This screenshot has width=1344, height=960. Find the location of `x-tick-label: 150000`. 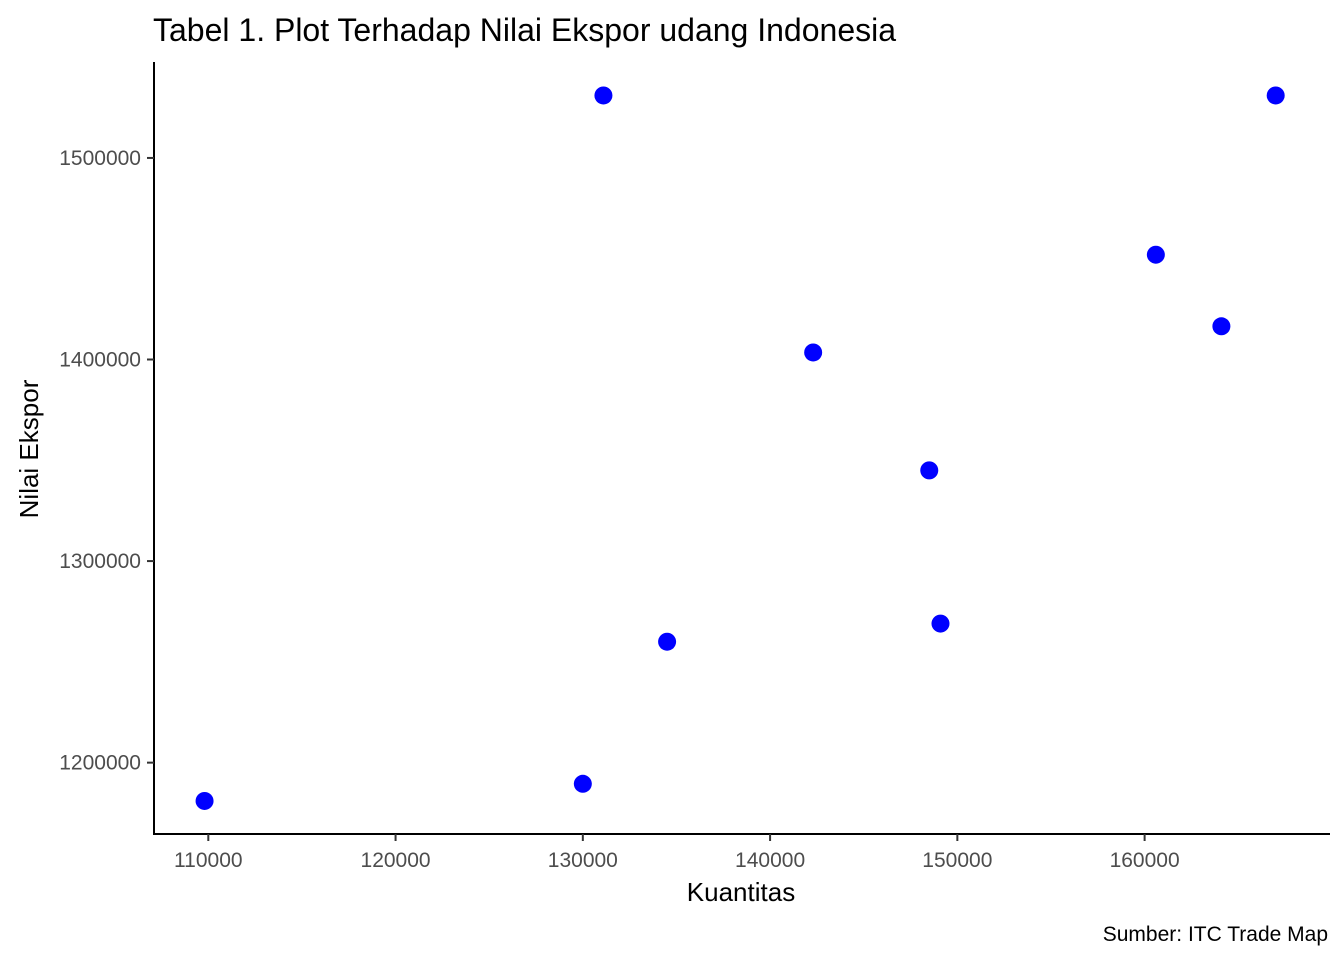

x-tick-label: 150000 is located at coordinates (957, 860).